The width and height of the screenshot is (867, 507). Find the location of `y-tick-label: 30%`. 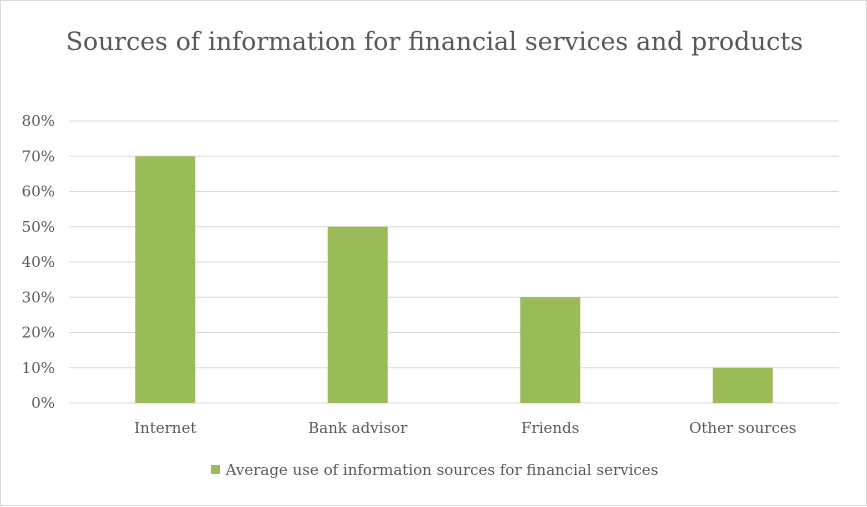

y-tick-label: 30% is located at coordinates (38, 297).